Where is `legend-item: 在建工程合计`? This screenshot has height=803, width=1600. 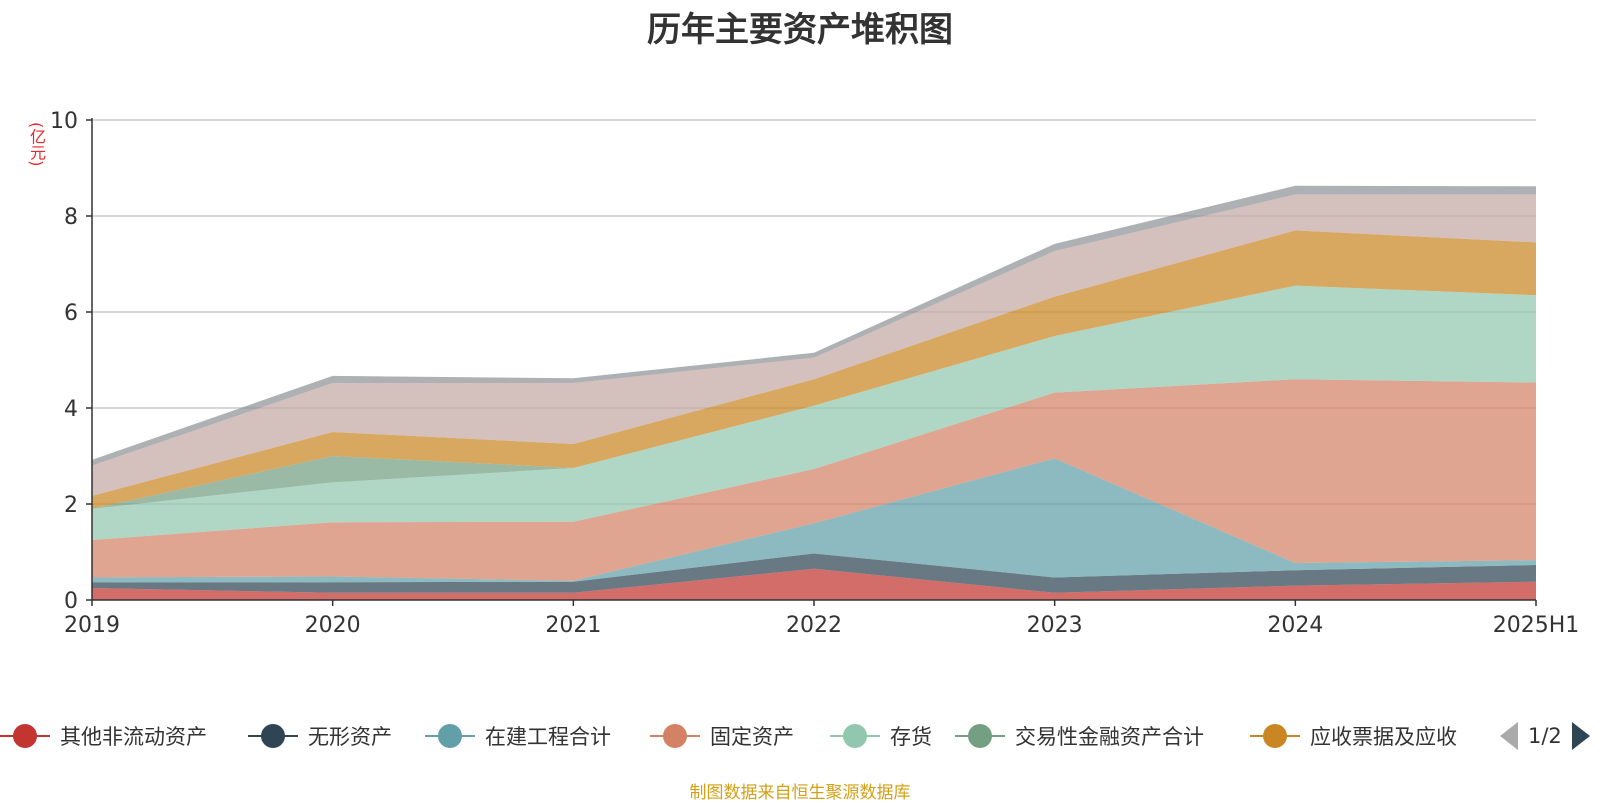
legend-item: 在建工程合计 is located at coordinates (518, 736).